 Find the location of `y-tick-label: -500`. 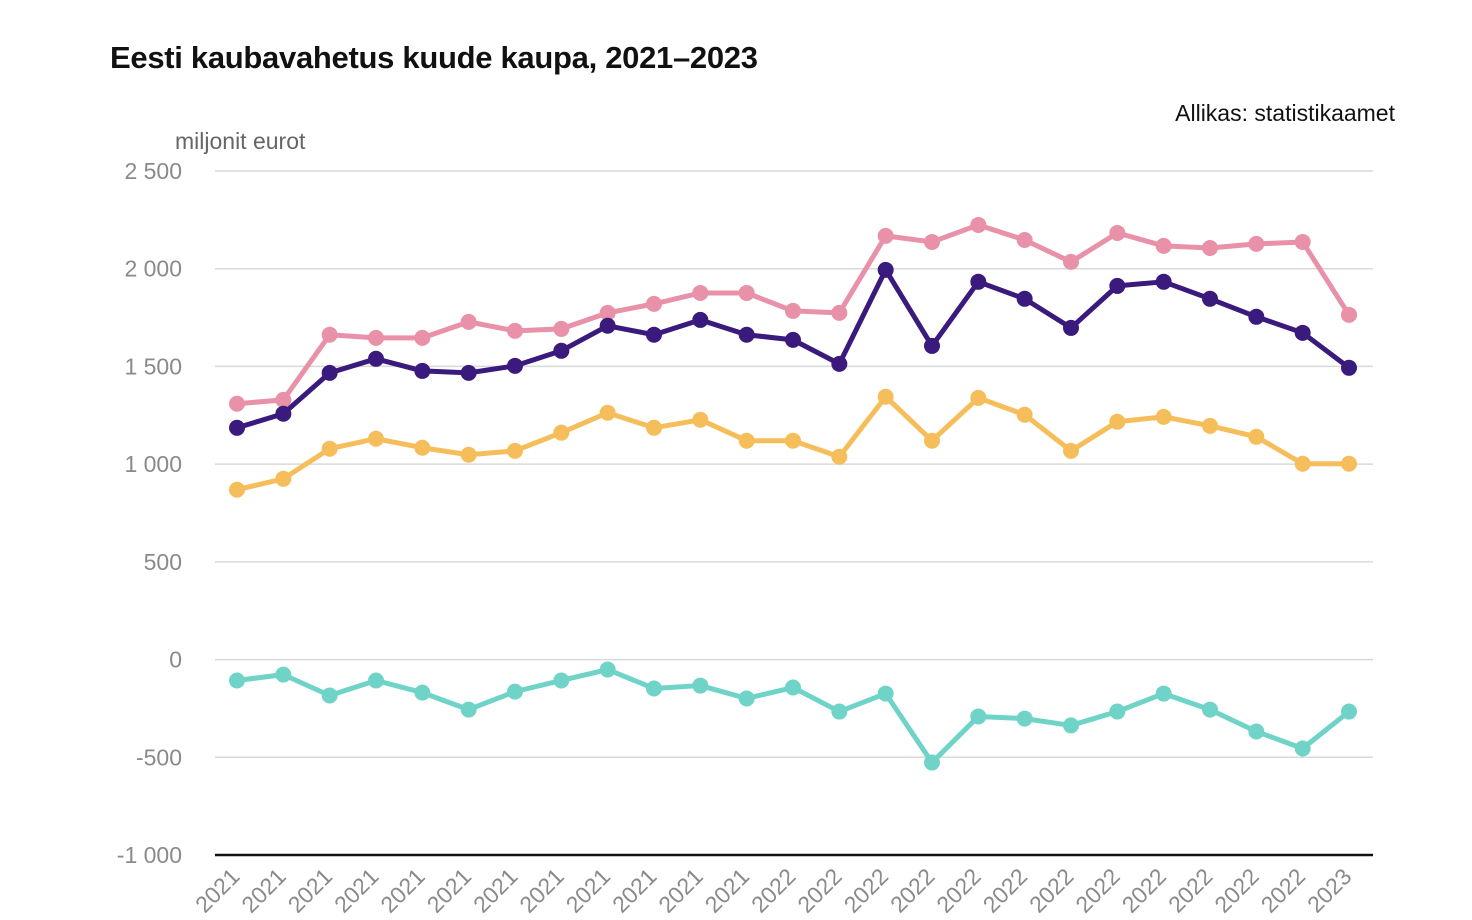

y-tick-label: -500 is located at coordinates (159, 757).